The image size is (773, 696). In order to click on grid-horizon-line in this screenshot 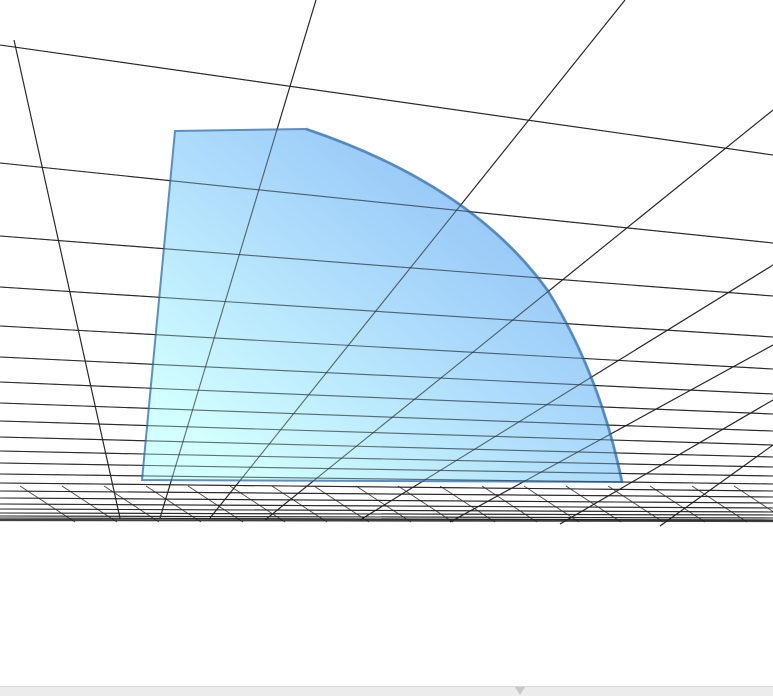, I will do `click(386, 520)`.